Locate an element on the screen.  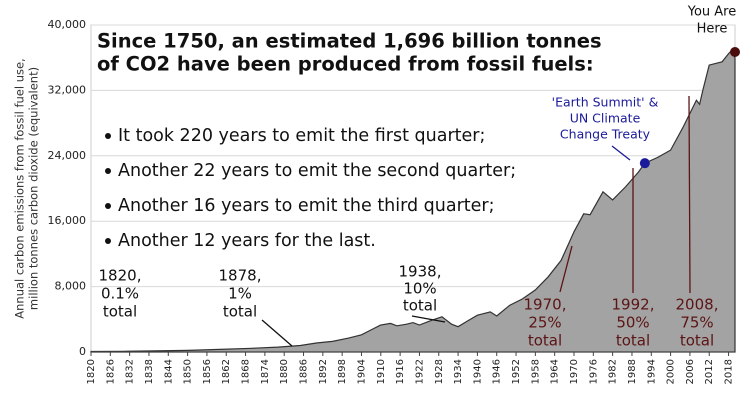
annotation: 1992, is located at coordinates (633, 305).